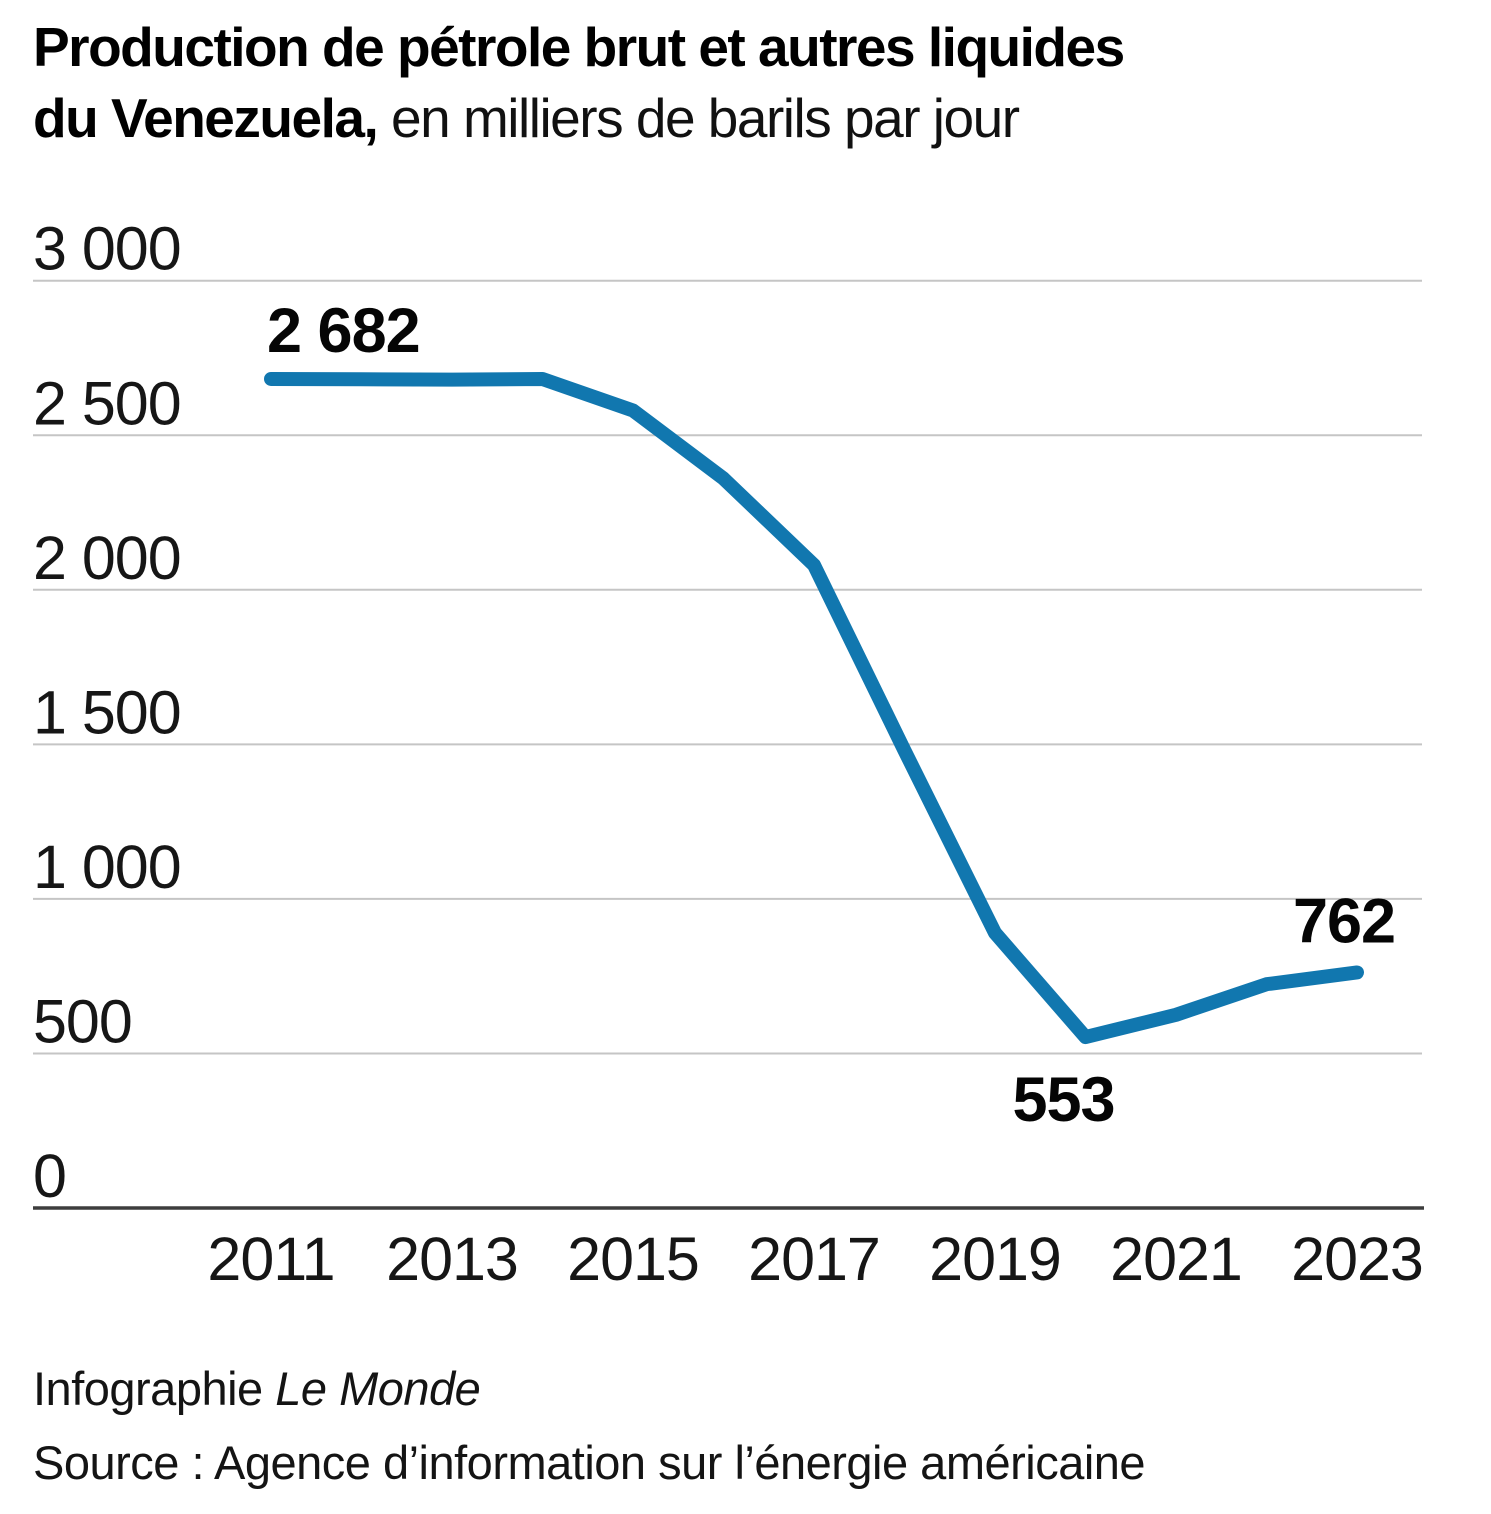 Image resolution: width=1491 pixels, height=1514 pixels. I want to click on y-tick-label: 3 000, so click(107, 249).